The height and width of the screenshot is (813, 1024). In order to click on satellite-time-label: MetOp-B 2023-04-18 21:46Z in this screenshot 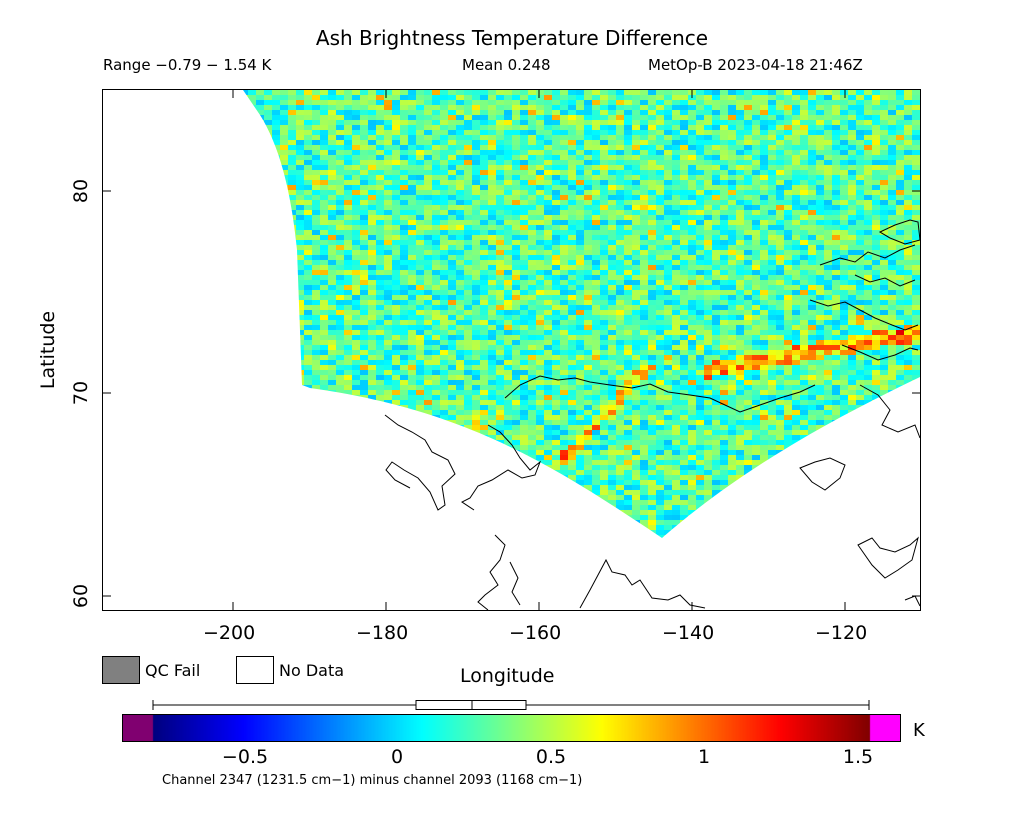, I will do `click(755, 65)`.